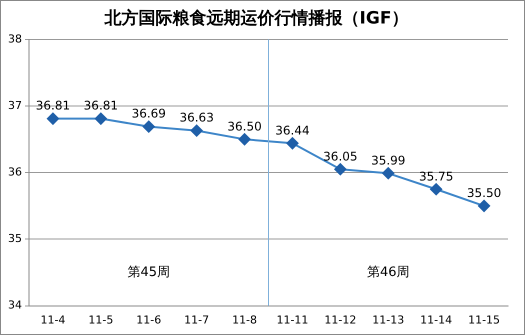 The image size is (525, 335). Describe the element at coordinates (196, 117) in the screenshot. I see `data-label: 36.63` at that location.